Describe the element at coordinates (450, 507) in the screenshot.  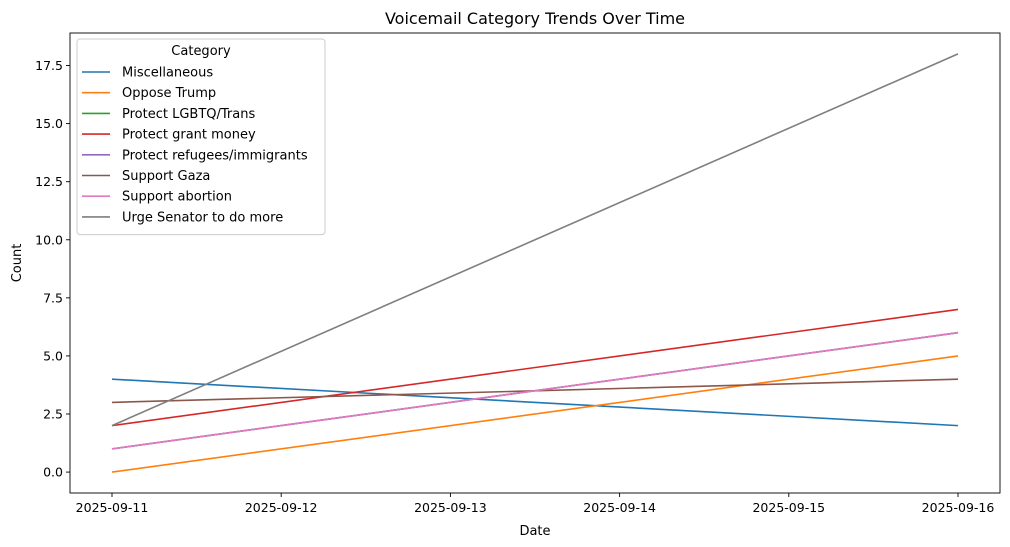
I see `x-tick-label-2: 2025-09-13` at that location.